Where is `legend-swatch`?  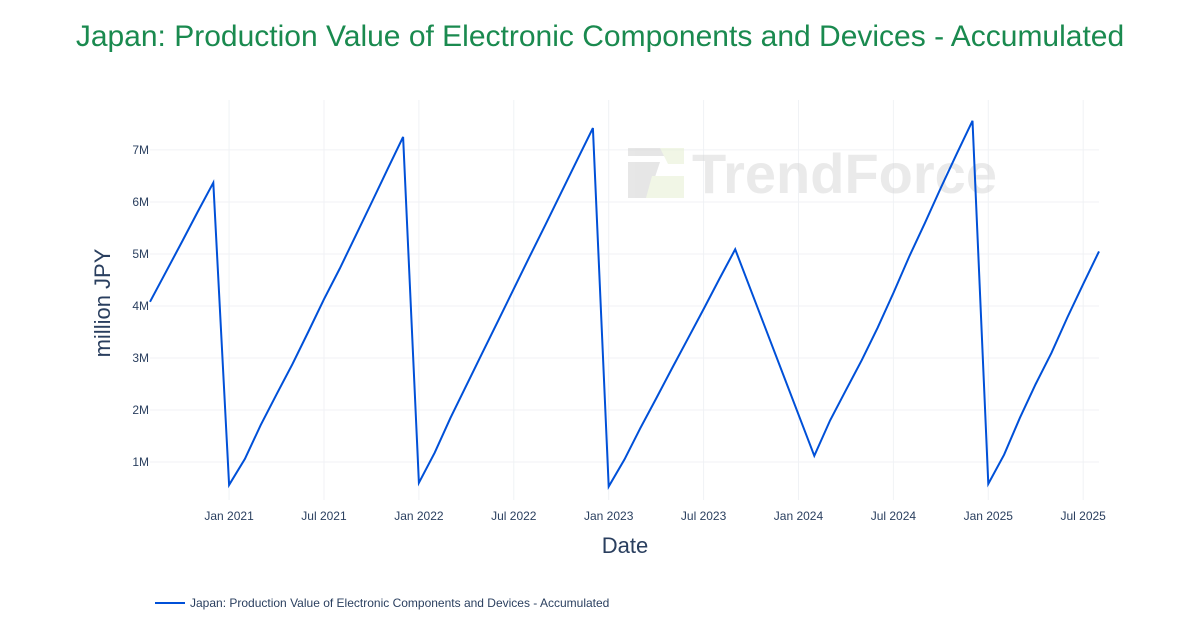
legend-swatch is located at coordinates (170, 603).